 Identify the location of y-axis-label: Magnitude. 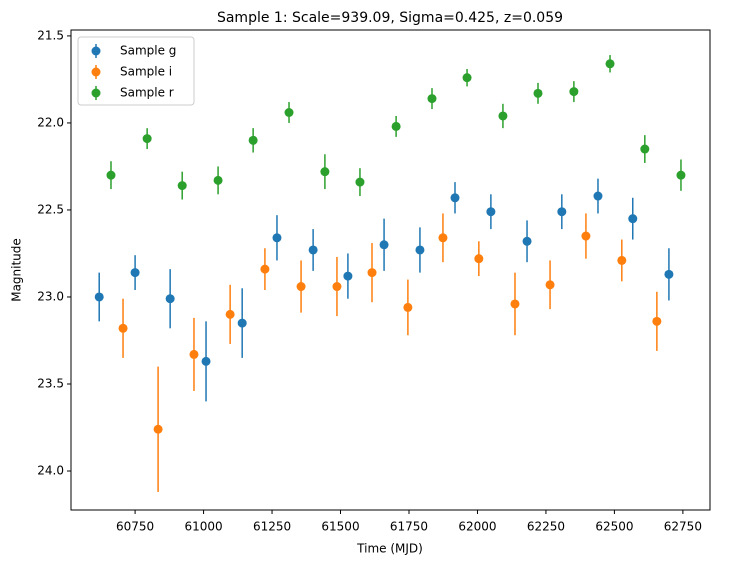
(17, 270).